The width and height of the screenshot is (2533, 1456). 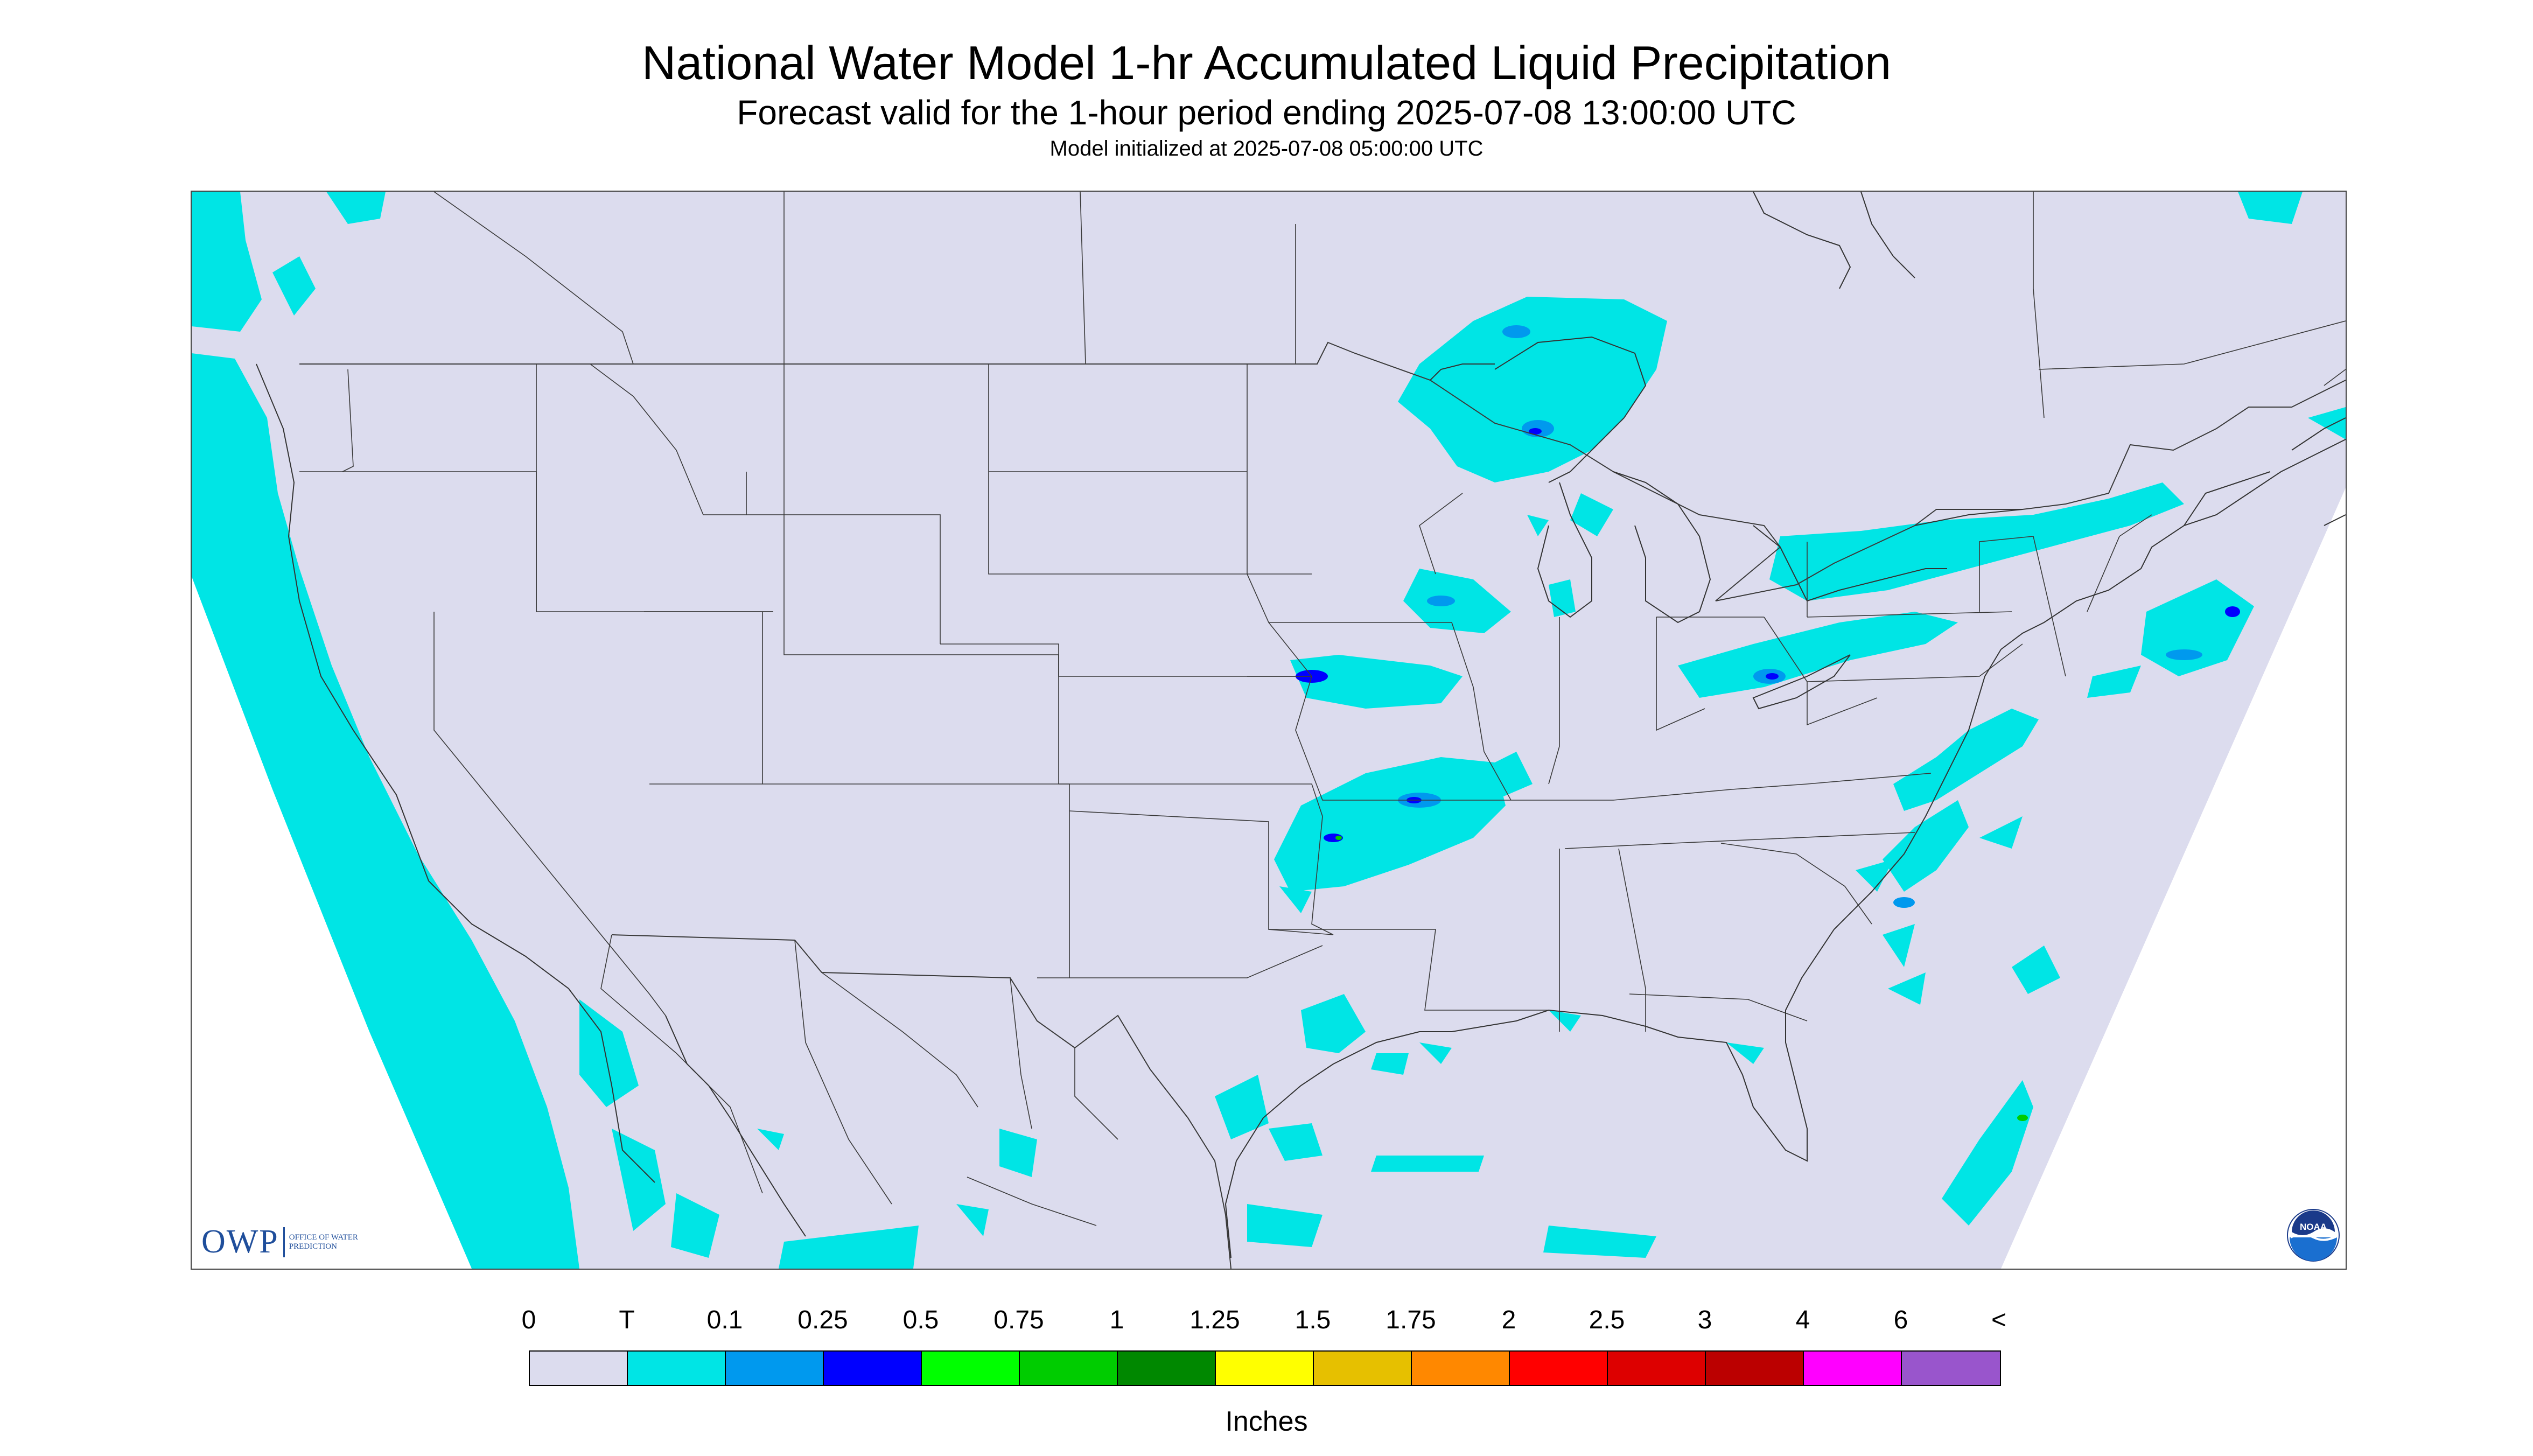 What do you see at coordinates (920, 1320) in the screenshot?
I see `legend-label: 0.5` at bounding box center [920, 1320].